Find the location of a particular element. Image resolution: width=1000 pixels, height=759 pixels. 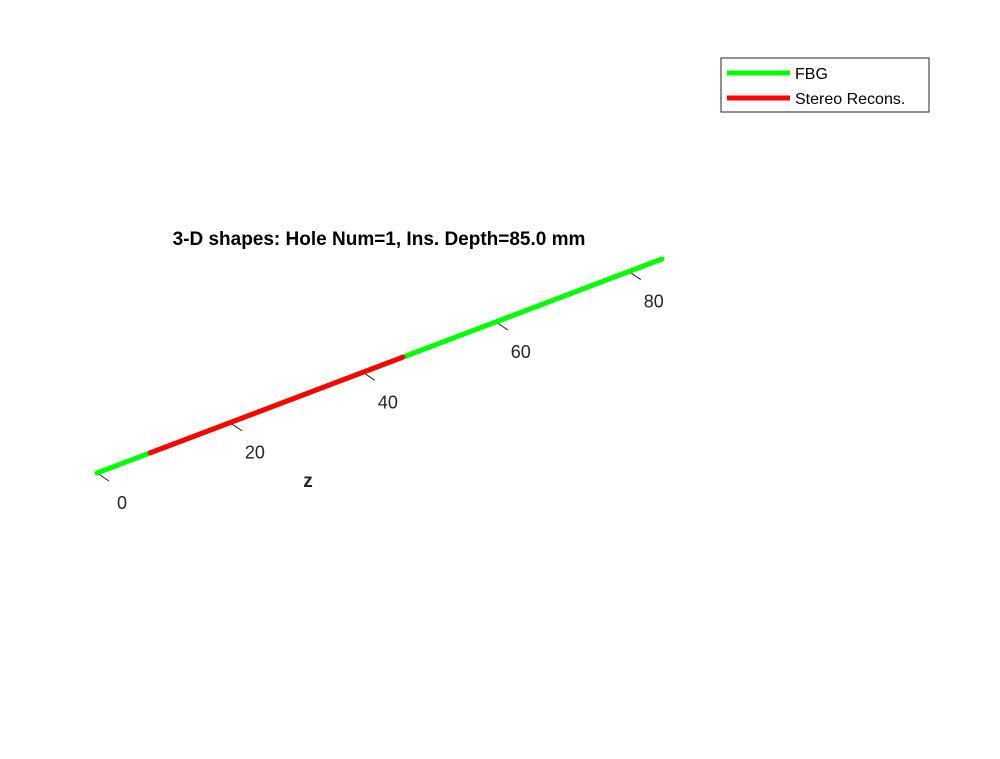

legend: FBG Stereo Recons. is located at coordinates (825, 85).